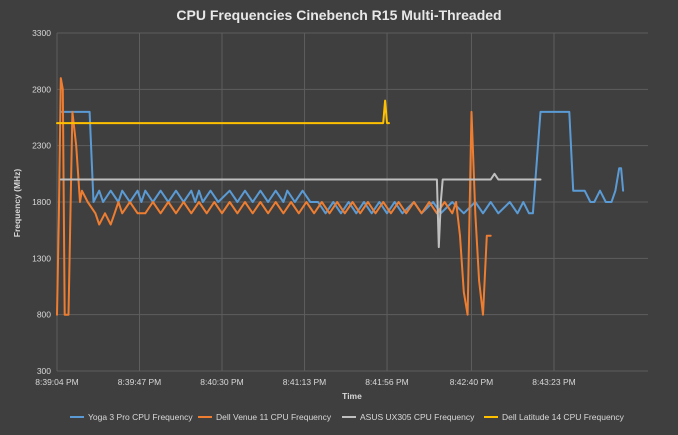 This screenshot has height=435, width=678. I want to click on legend-label: ASUS UX305 CPU Frequency, so click(417, 417).